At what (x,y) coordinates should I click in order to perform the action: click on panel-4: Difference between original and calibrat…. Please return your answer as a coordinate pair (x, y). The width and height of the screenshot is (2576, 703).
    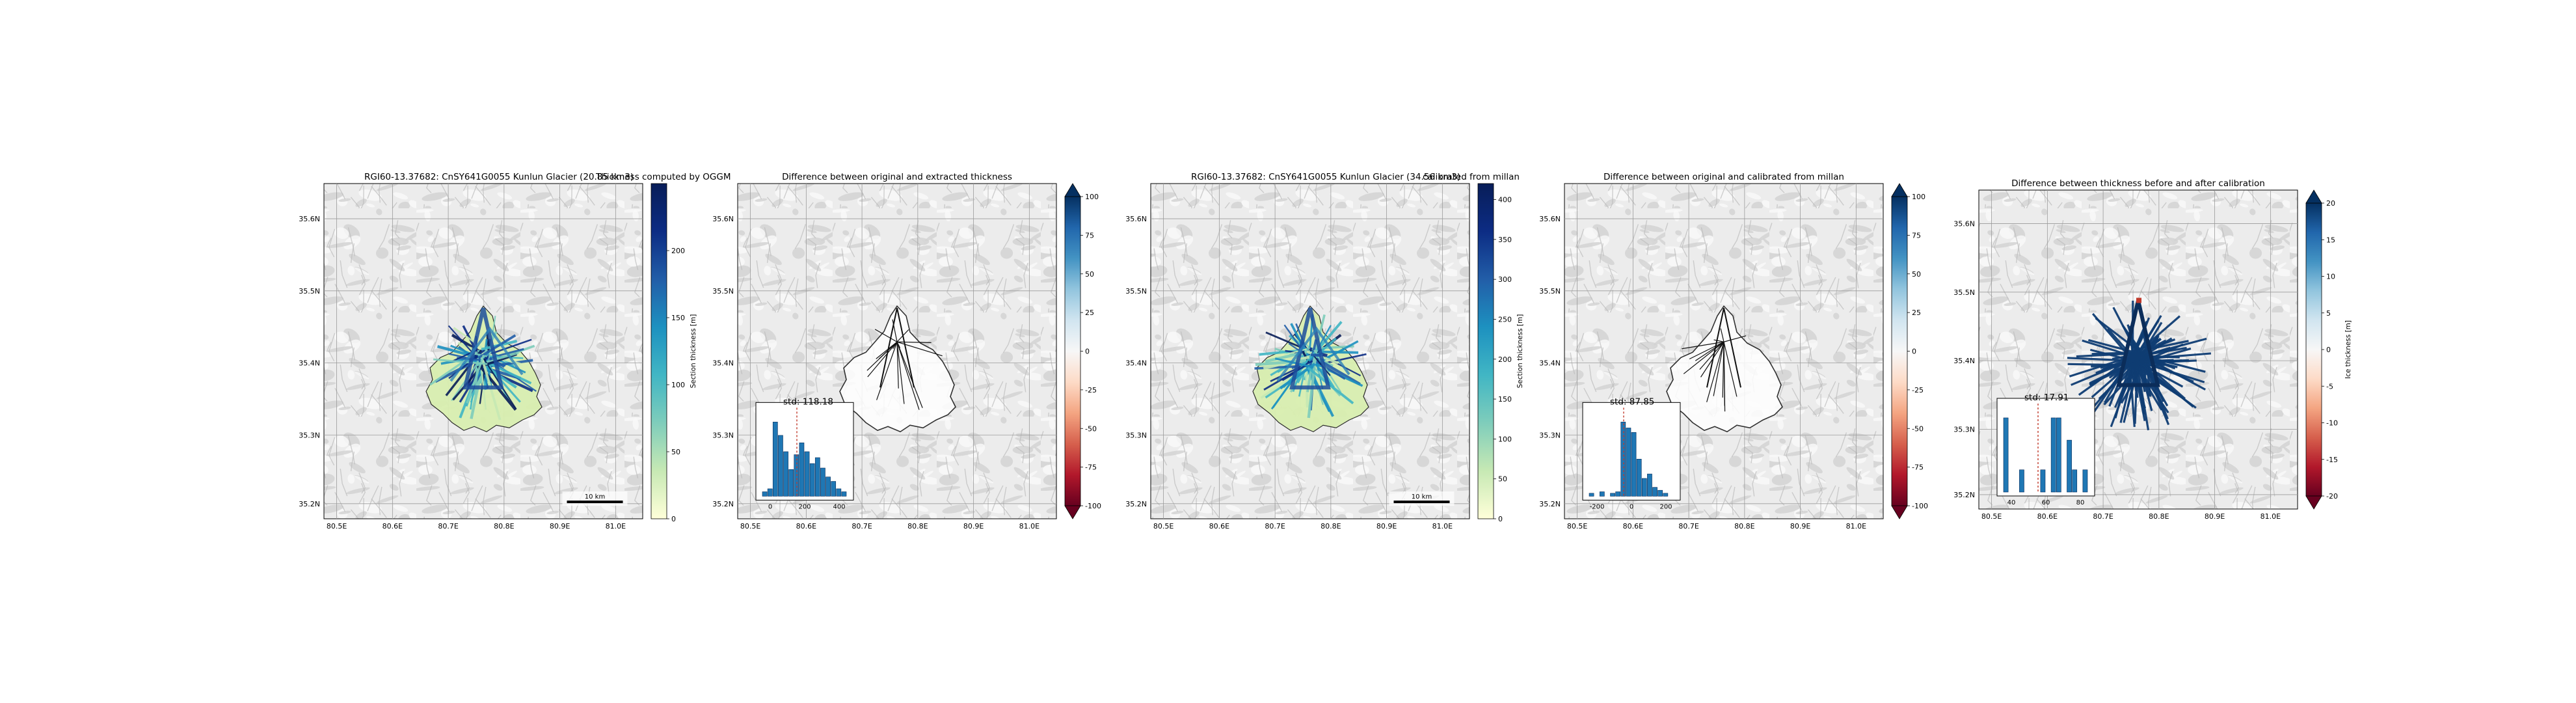
    Looking at the image, I should click on (1734, 351).